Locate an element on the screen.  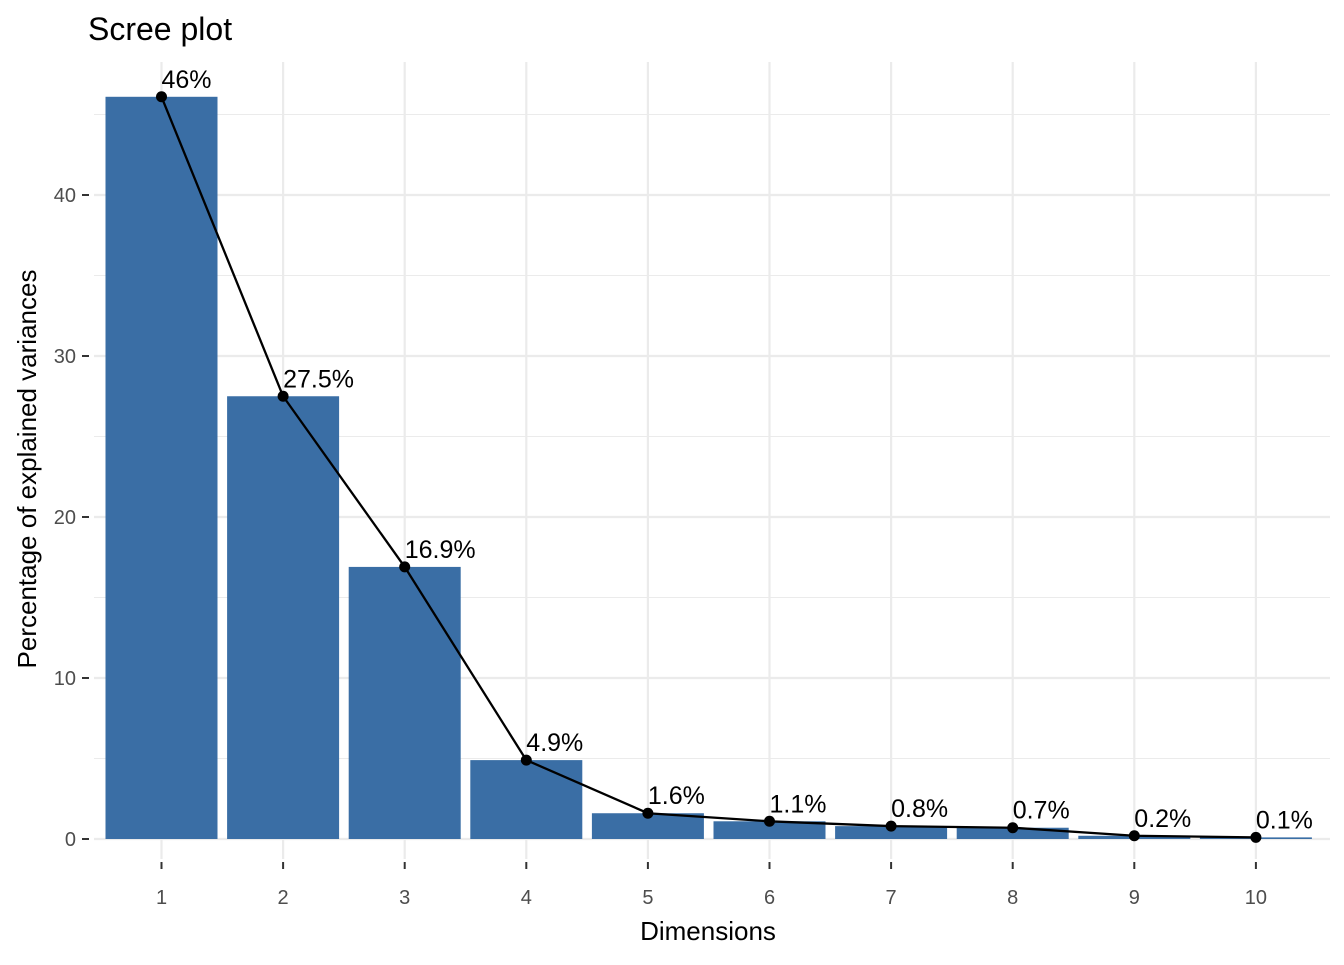
y-axis-title: Percentage of explained variances is located at coordinates (27, 469).